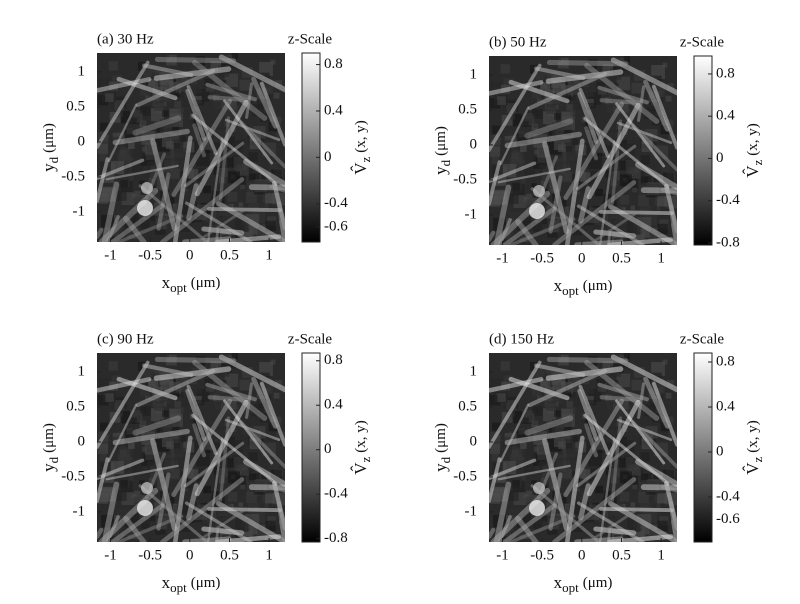  Describe the element at coordinates (48, 467) in the screenshot. I see `y-axis-label-main: y` at that location.